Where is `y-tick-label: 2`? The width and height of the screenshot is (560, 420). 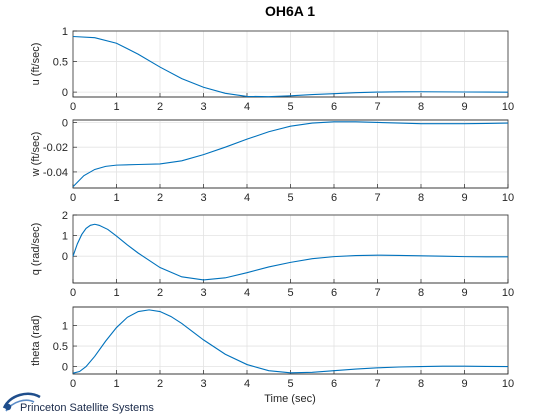 y-tick-label: 2 is located at coordinates (65, 216).